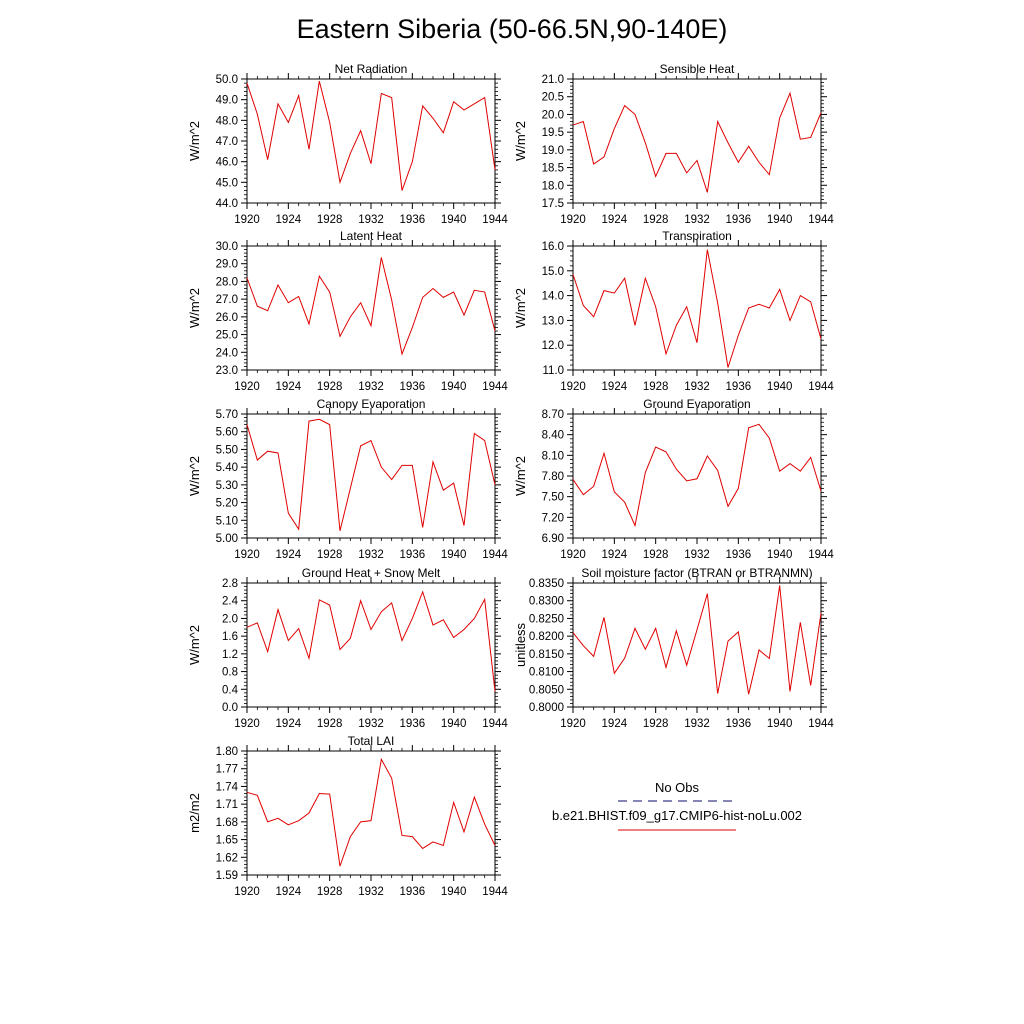 The height and width of the screenshot is (1024, 1024). Describe the element at coordinates (553, 169) in the screenshot. I see `y-tick-label: 18.5` at that location.